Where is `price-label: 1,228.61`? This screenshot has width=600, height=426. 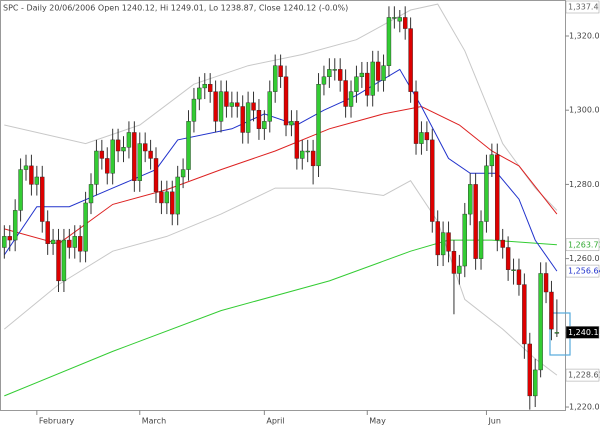 price-label: 1,228.61 is located at coordinates (584, 375).